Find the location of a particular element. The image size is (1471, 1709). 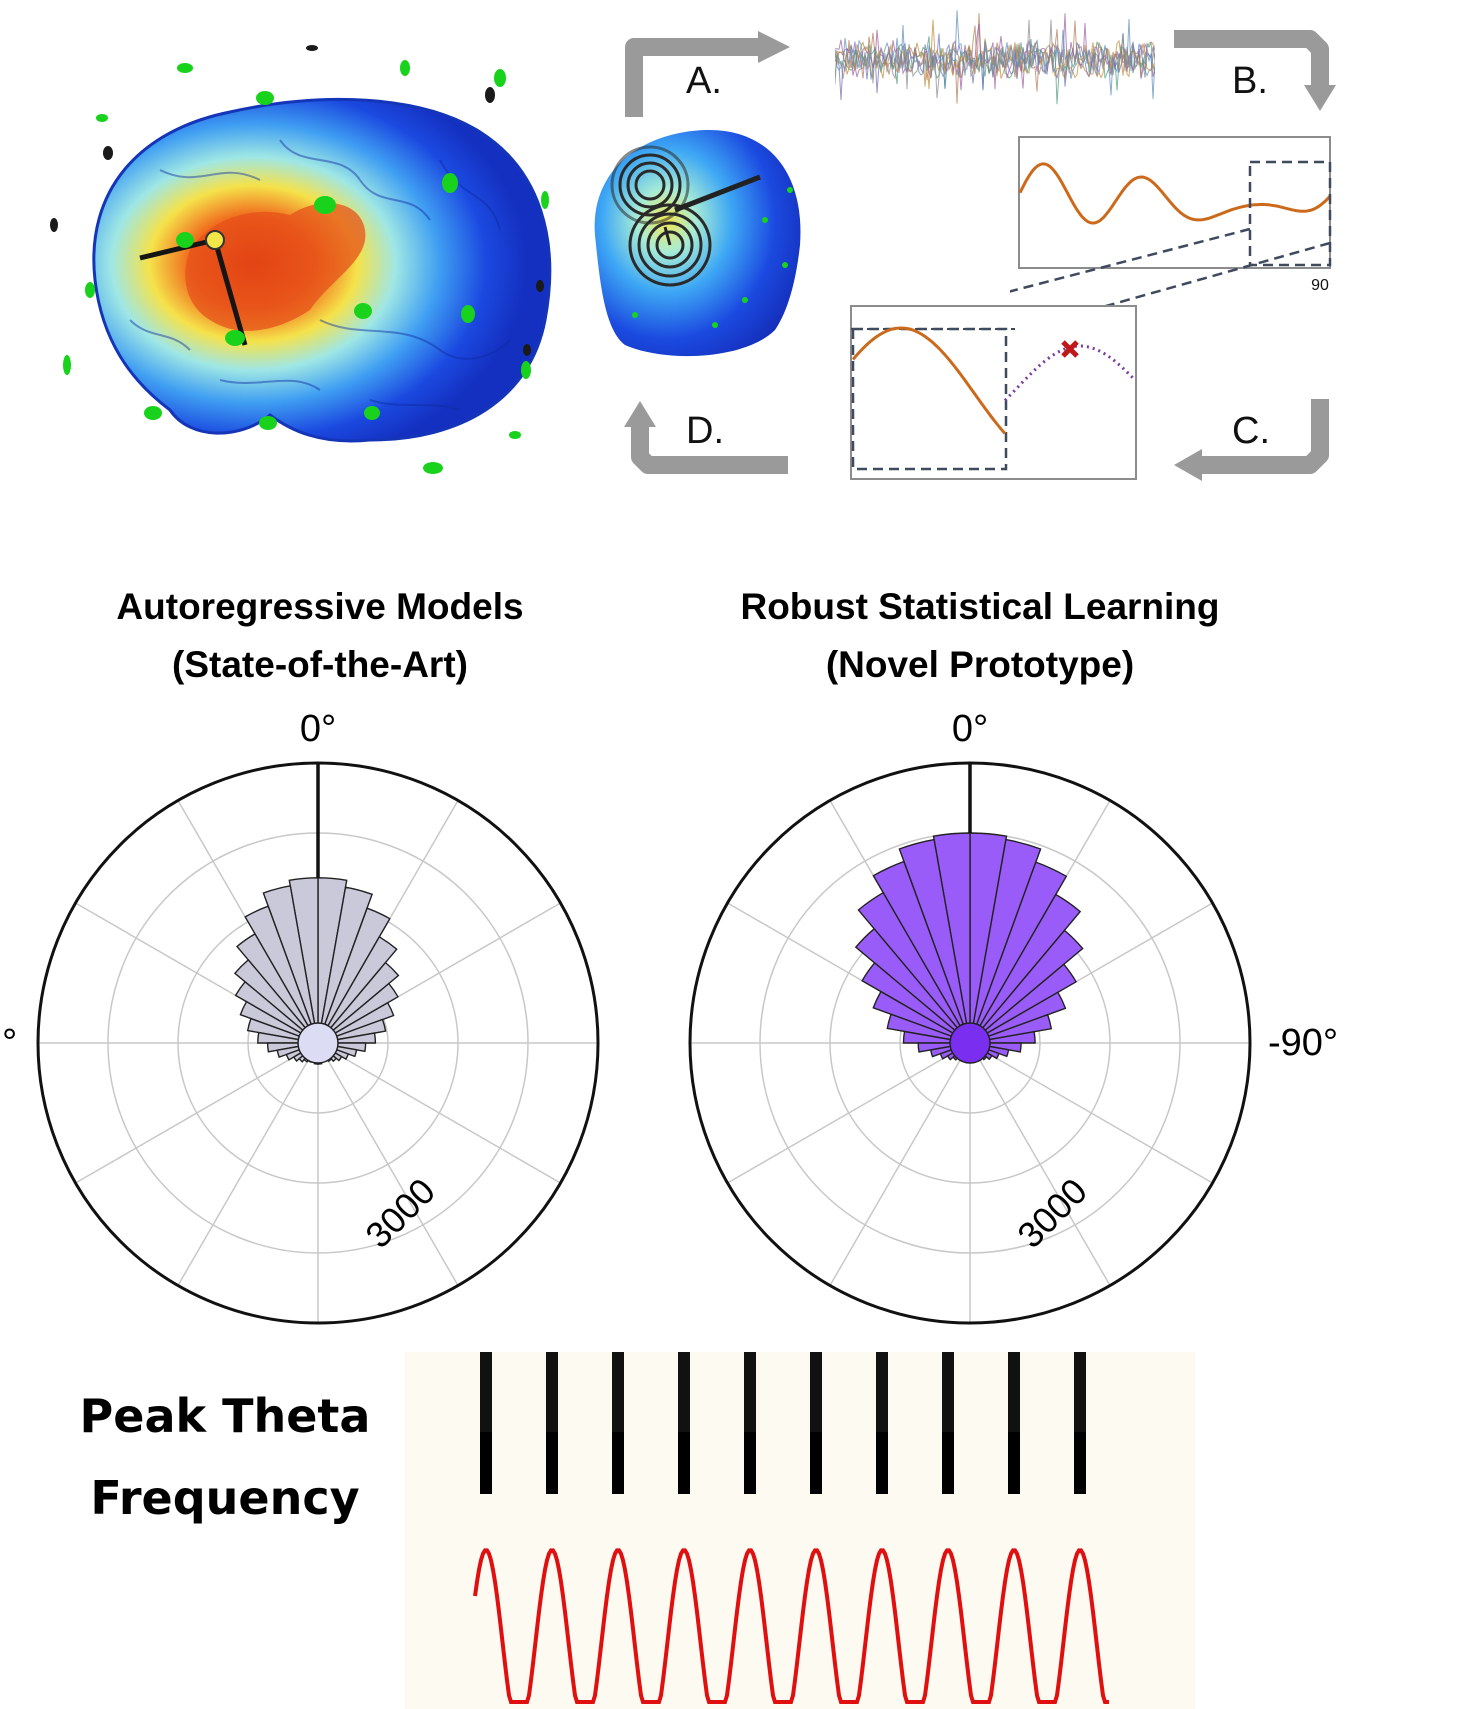

theta-sine-wave is located at coordinates (791, 1626).